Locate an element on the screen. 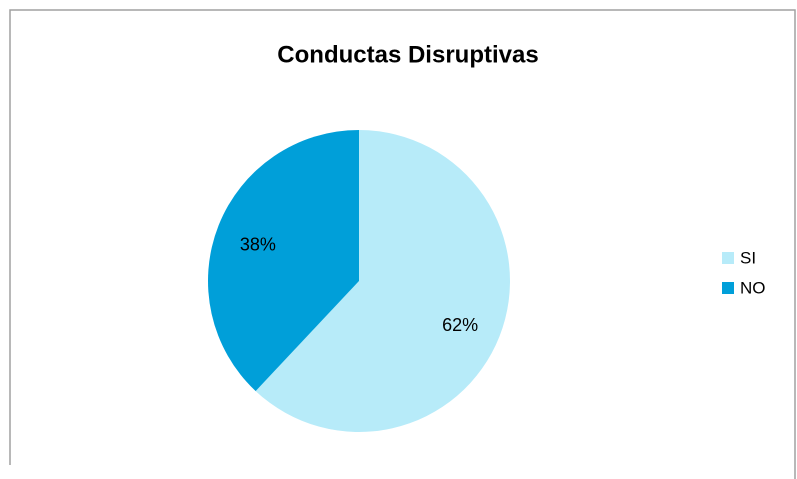 Image resolution: width=797 pixels, height=479 pixels. legend-label: NO is located at coordinates (753, 287).